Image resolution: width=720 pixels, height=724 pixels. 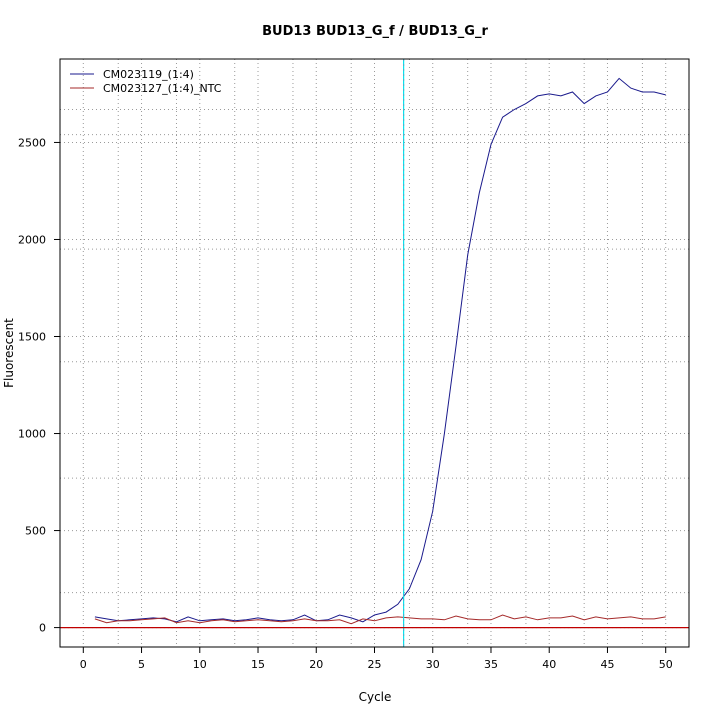 I want to click on x-tick-label: 0, so click(x=83, y=664).